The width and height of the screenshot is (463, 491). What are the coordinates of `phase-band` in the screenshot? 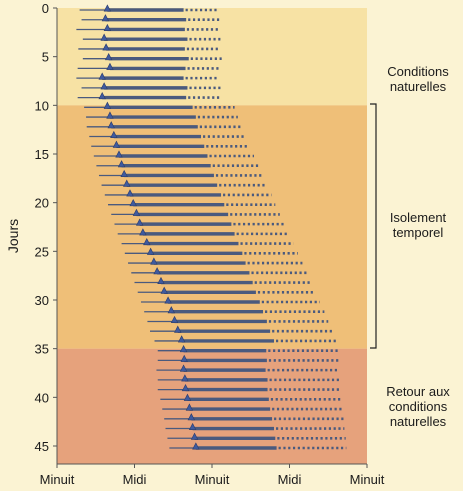 It's located at (212, 57).